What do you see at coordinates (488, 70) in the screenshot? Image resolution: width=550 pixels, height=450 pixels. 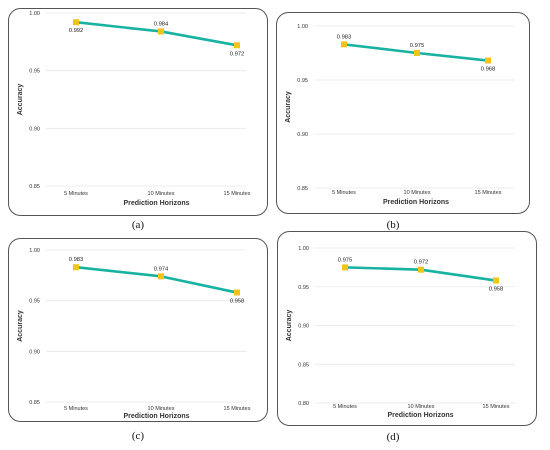 I see `data-label: 0.968` at bounding box center [488, 70].